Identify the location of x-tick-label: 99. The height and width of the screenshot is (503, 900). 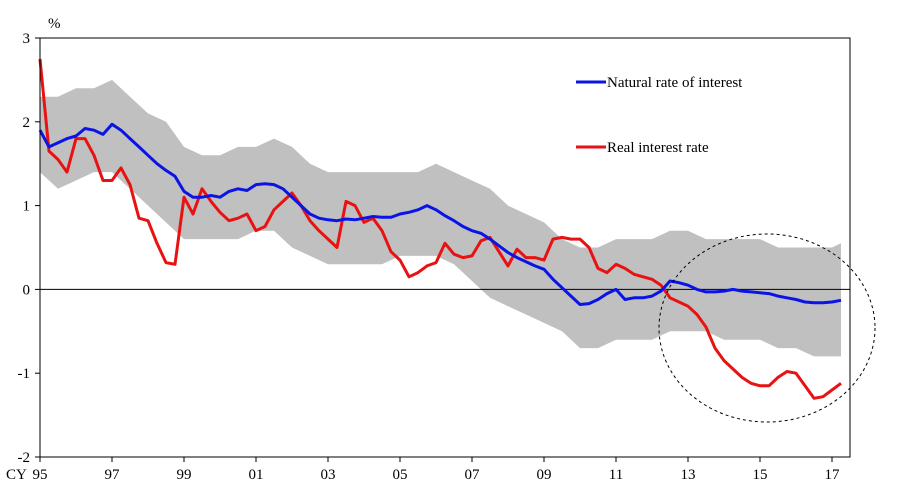
(184, 475).